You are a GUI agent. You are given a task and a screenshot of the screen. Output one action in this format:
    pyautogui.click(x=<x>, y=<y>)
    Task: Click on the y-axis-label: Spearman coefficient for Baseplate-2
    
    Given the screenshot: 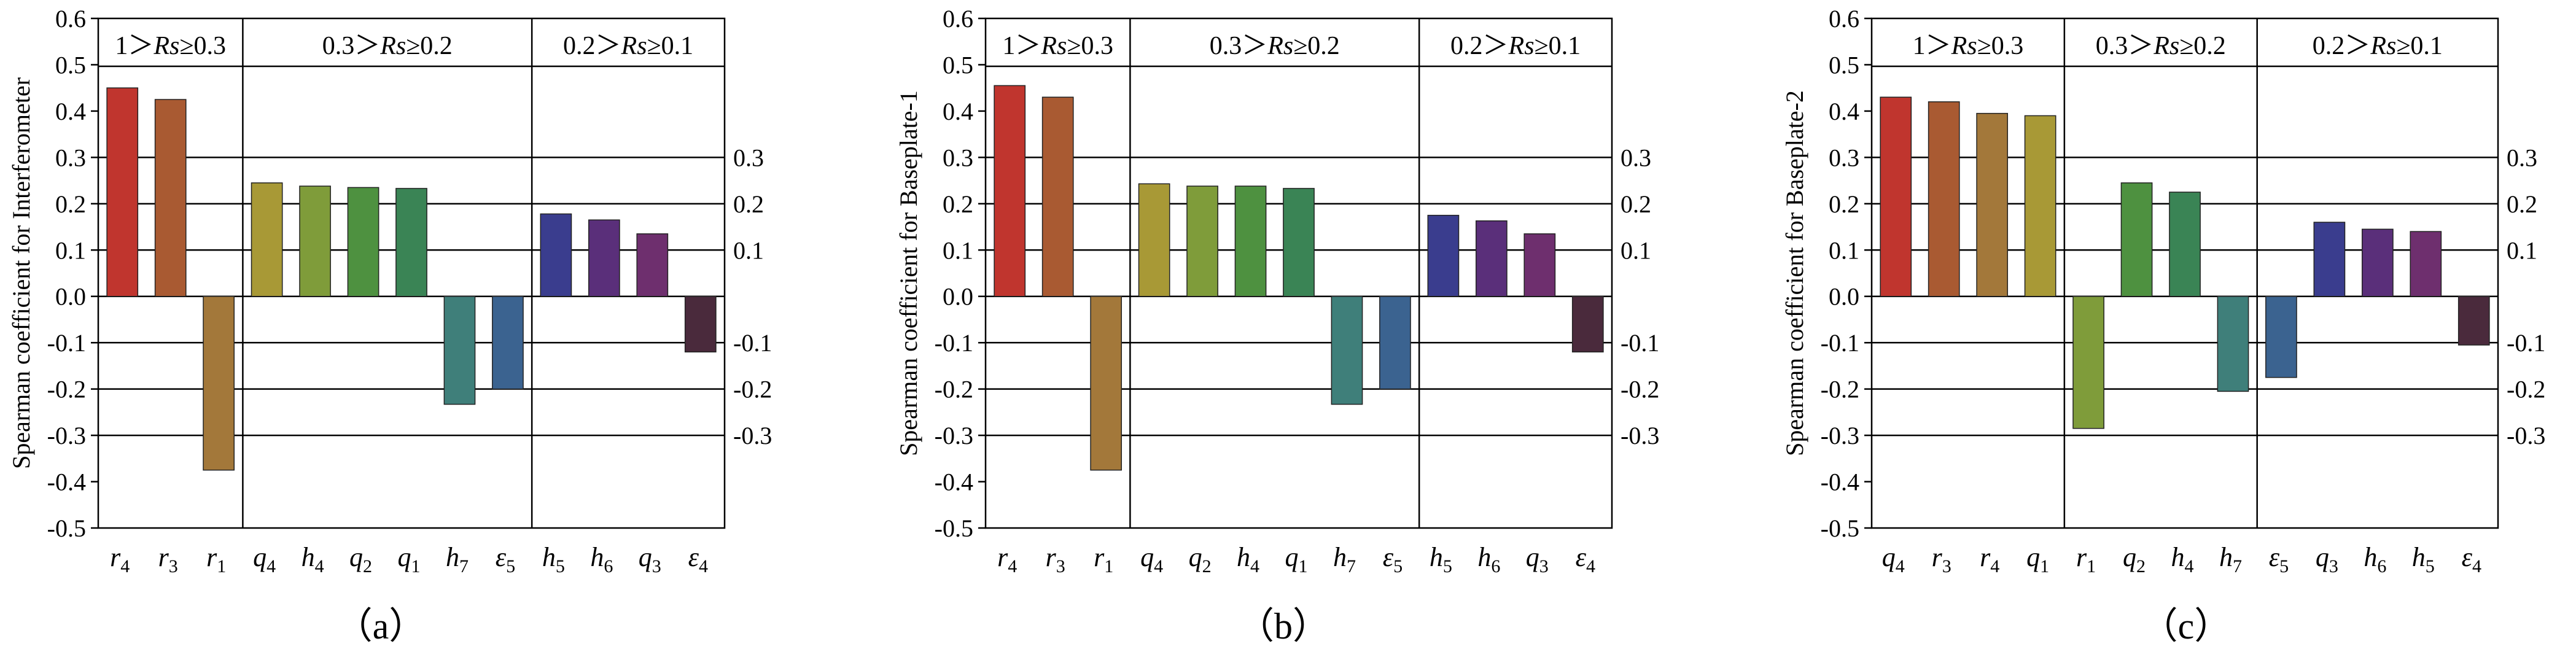 What is the action you would take?
    pyautogui.click(x=1794, y=273)
    